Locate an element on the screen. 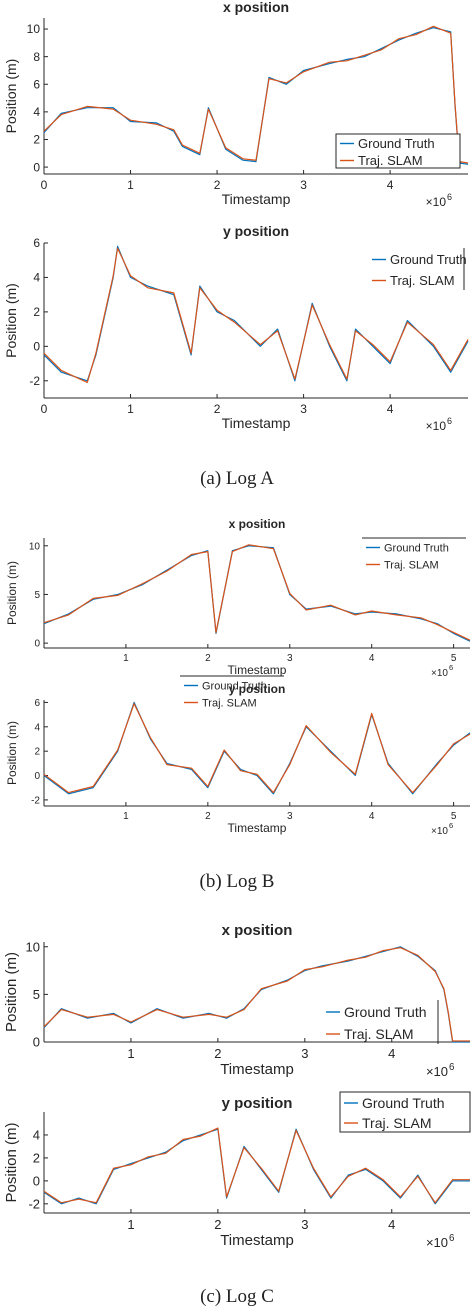 The height and width of the screenshot is (1312, 474). caption-log-a: (a) Log A is located at coordinates (237, 478).